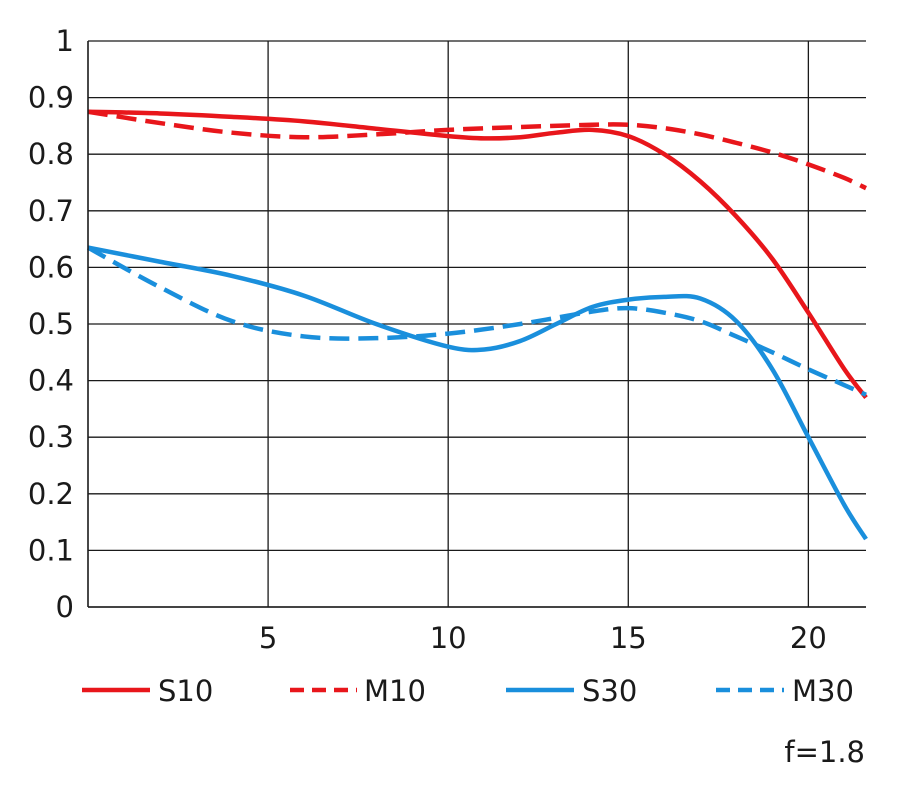  What do you see at coordinates (823, 691) in the screenshot?
I see `legend-label: M30` at bounding box center [823, 691].